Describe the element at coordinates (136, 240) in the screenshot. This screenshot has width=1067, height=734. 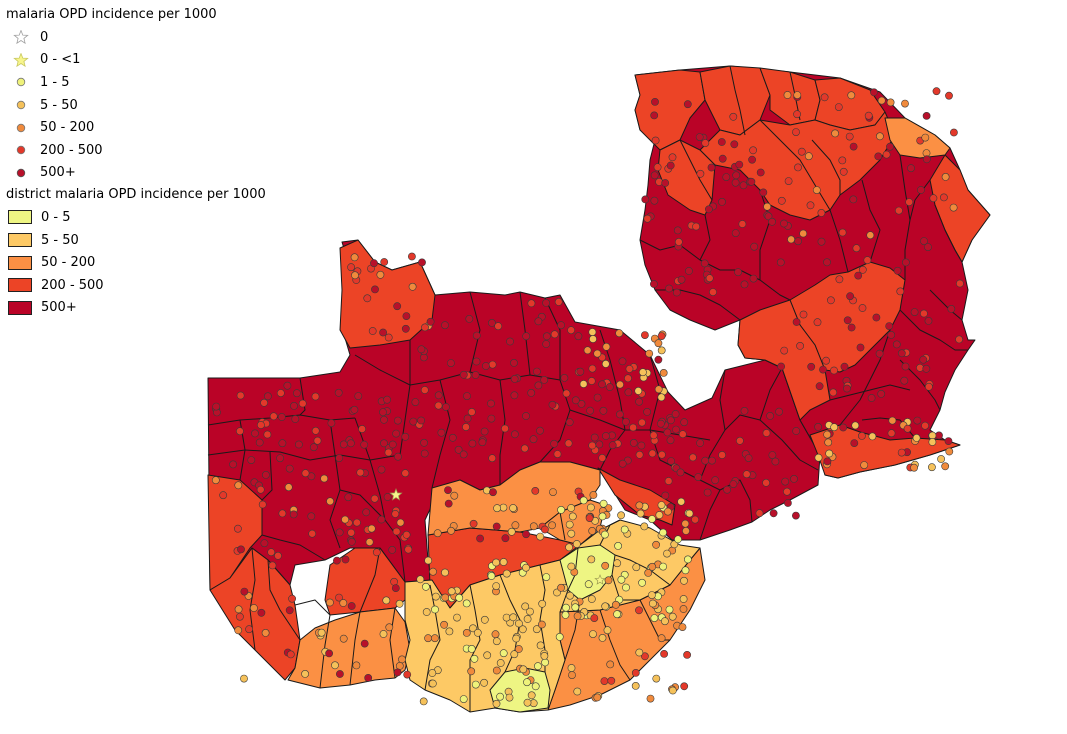
I see `district-legend-item: 5 - 50` at that location.